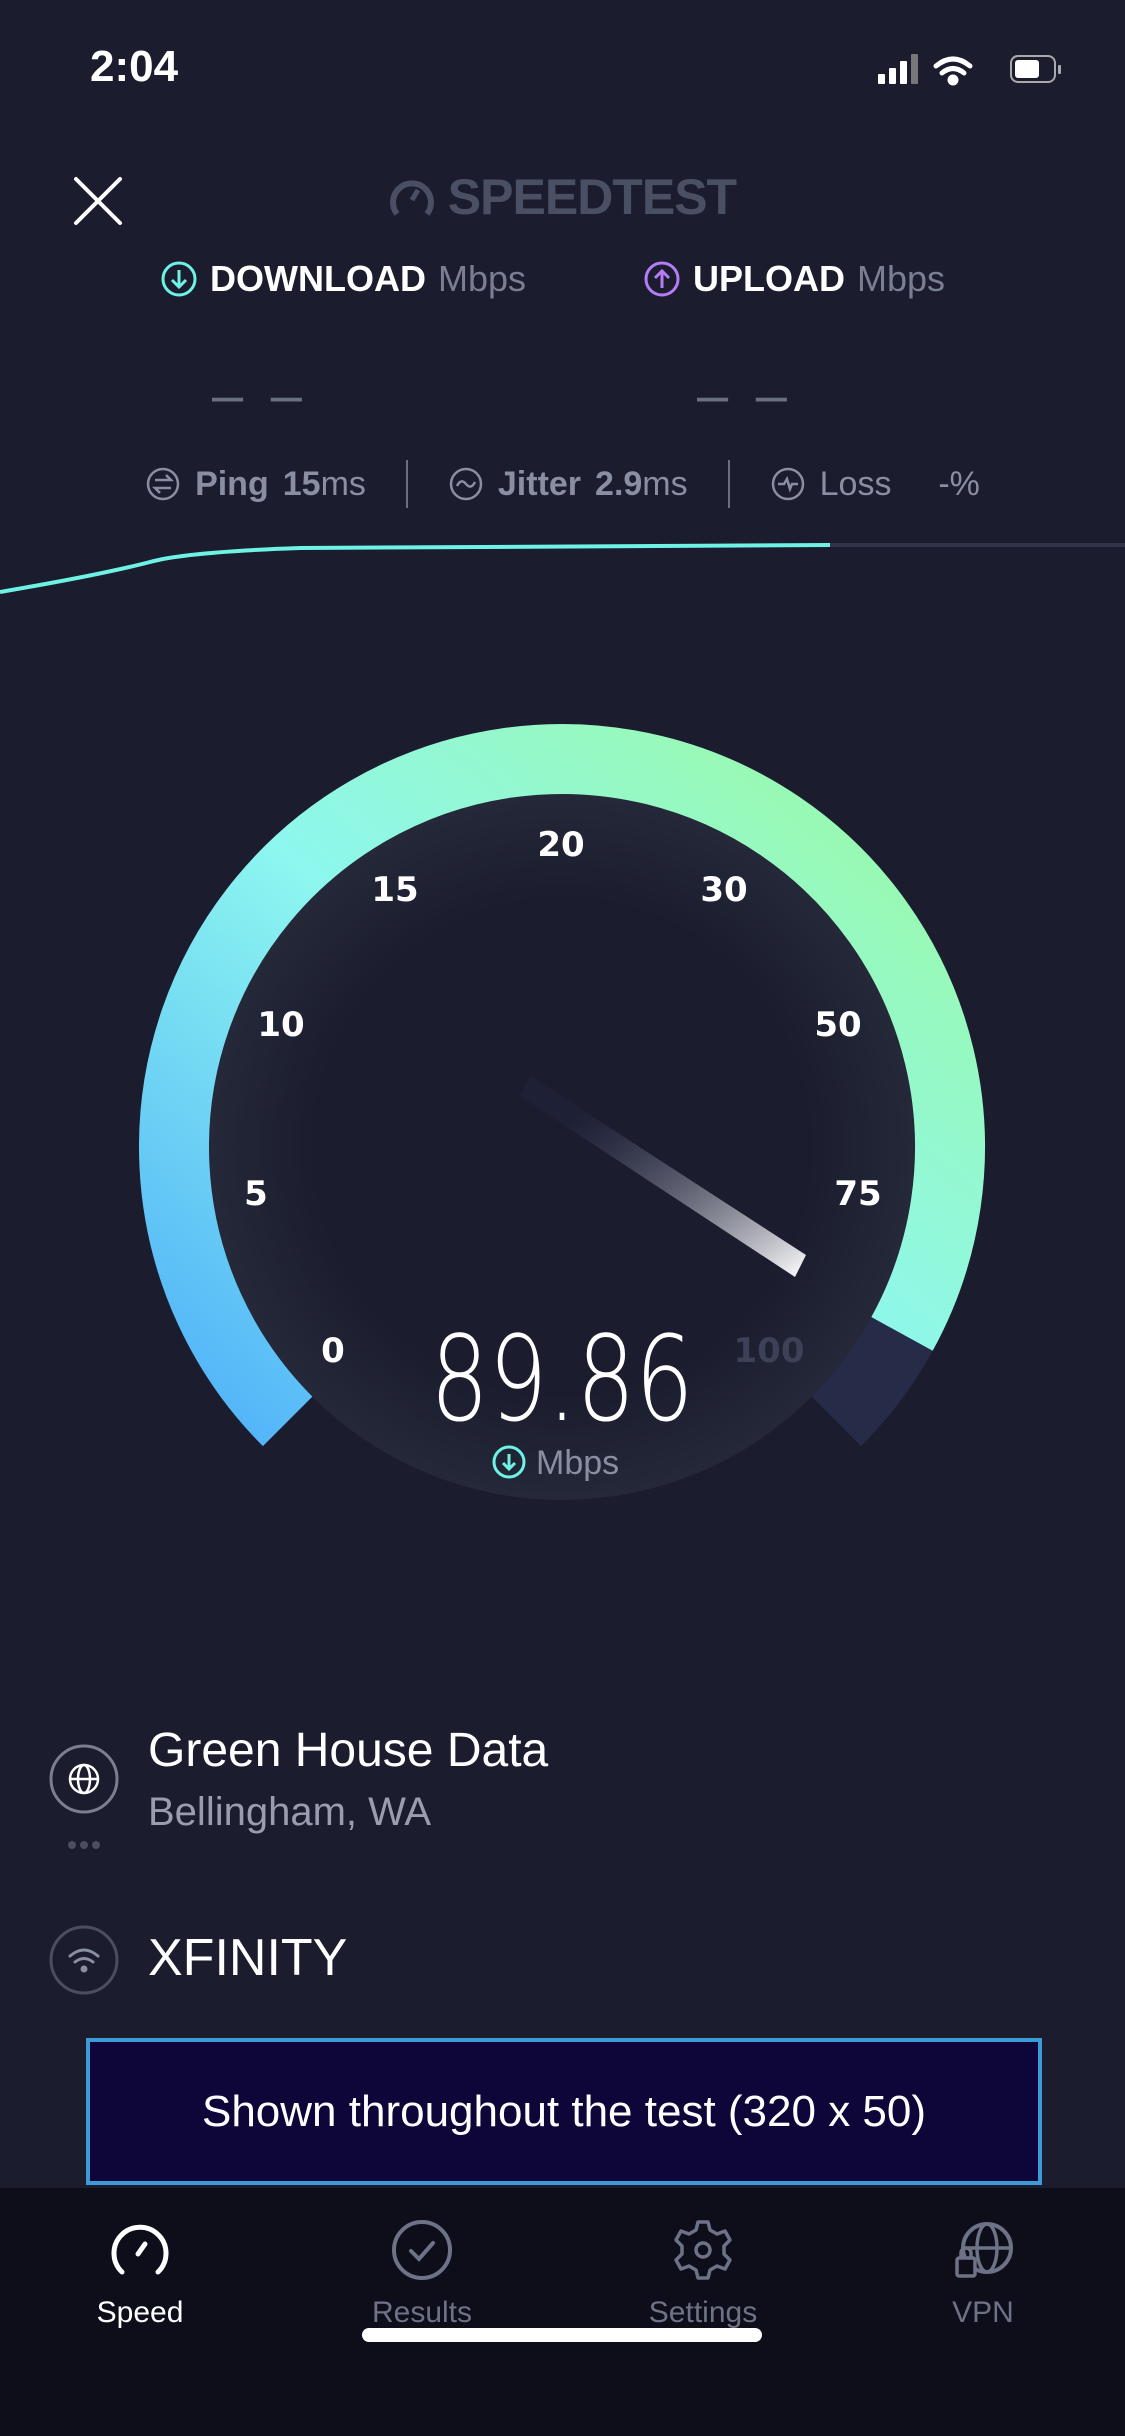  Describe the element at coordinates (163, 484) in the screenshot. I see `ping-icon` at that location.